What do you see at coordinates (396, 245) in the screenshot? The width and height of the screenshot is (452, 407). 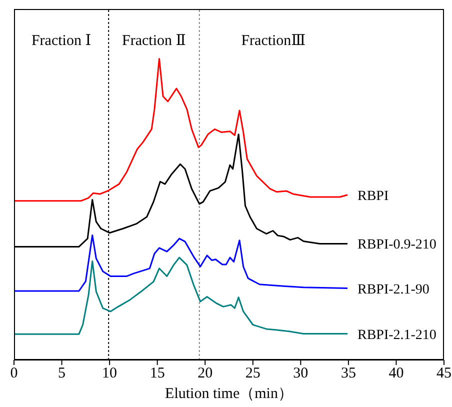 I see `series-label: RBPI-0.9-210` at bounding box center [396, 245].